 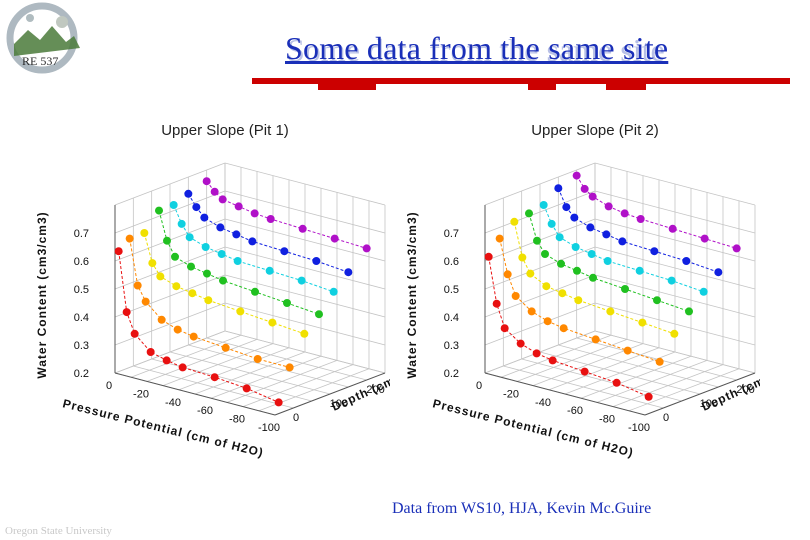 I want to click on z-tick-label: 0, so click(x=296, y=418).